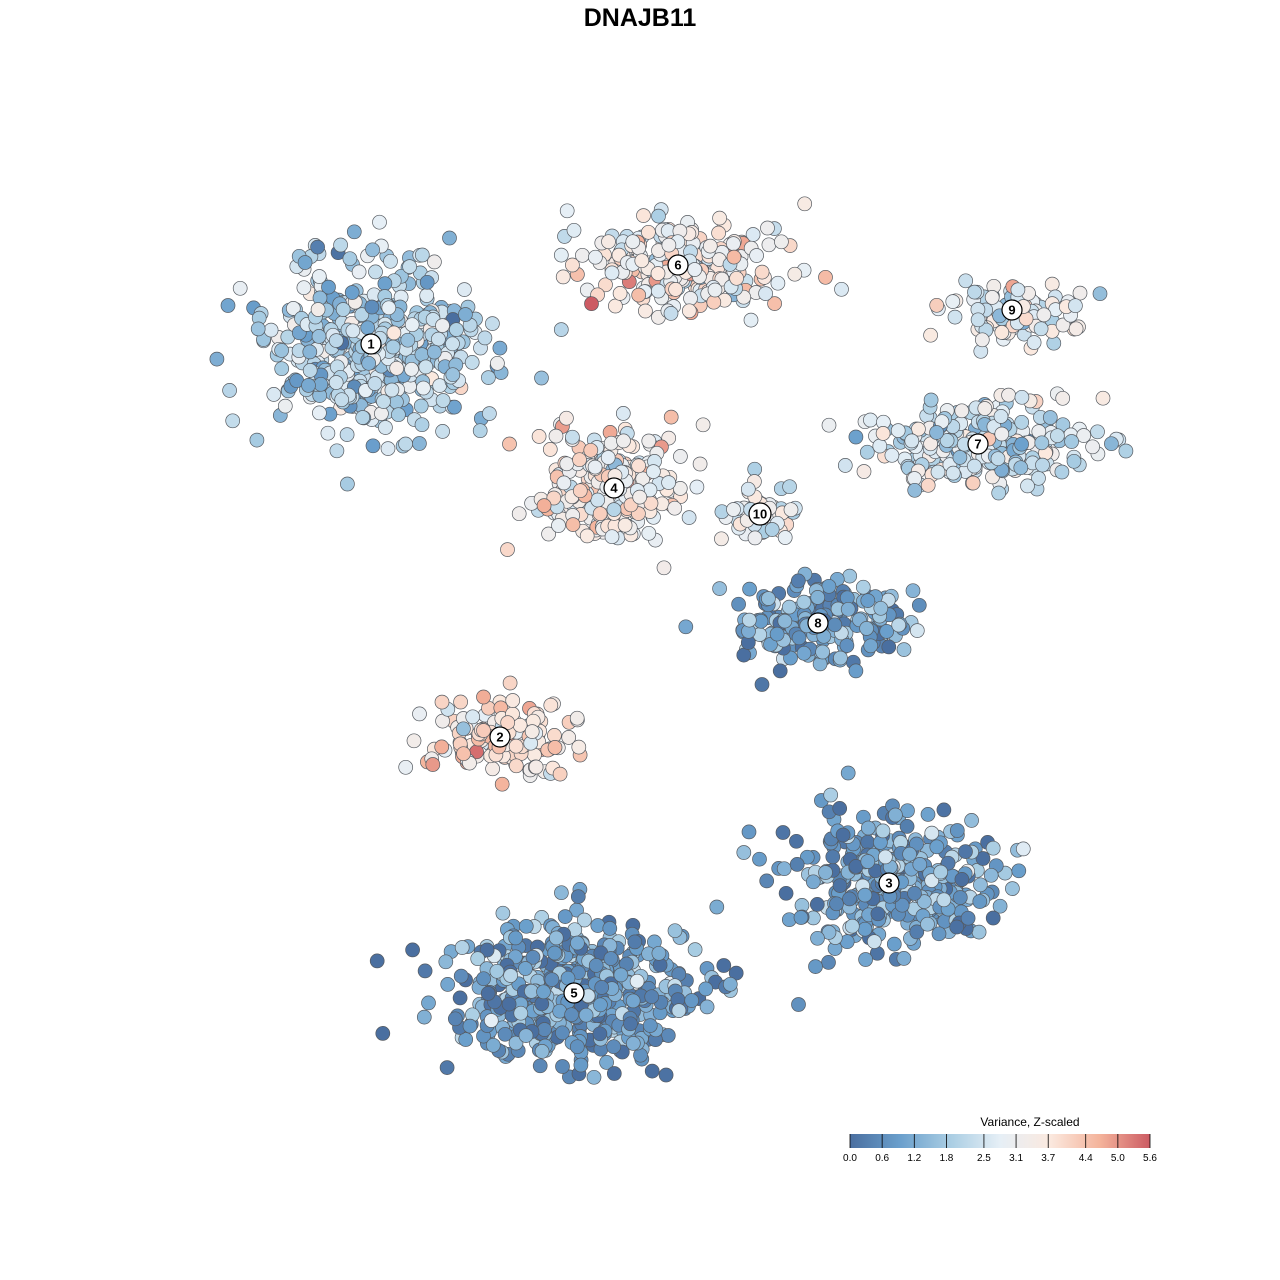 This screenshot has width=1280, height=1280. Describe the element at coordinates (1150, 1158) in the screenshot. I see `legend-tick-label: 5.6` at that location.